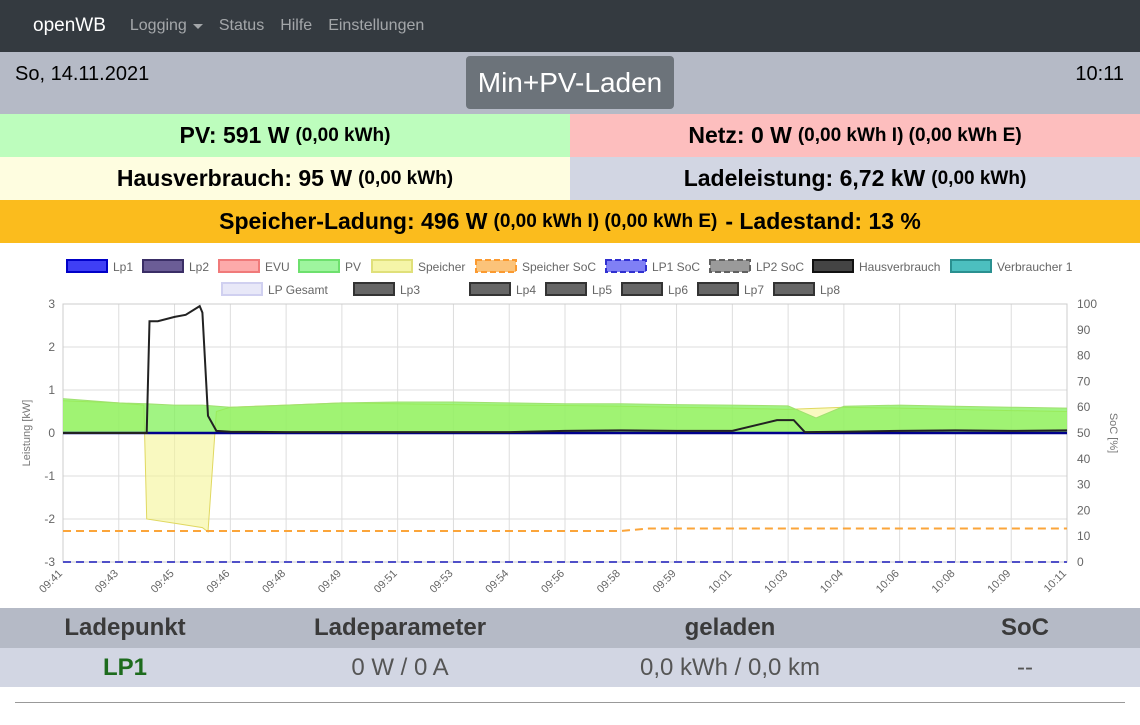  I want to click on x-tick-label: 09:53, so click(442, 582).